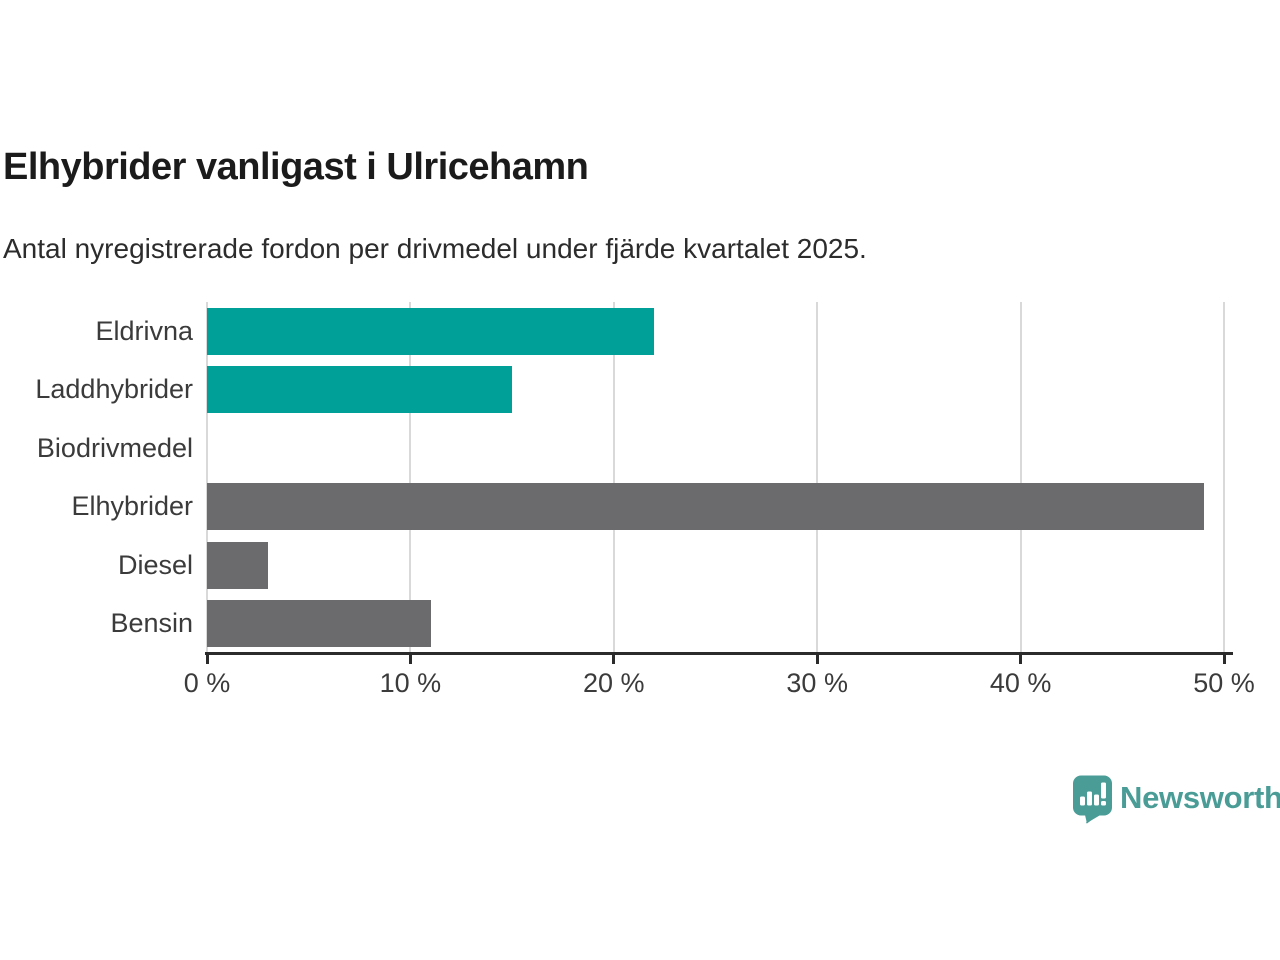 This screenshot has height=960, width=1280. Describe the element at coordinates (132, 506) in the screenshot. I see `category-label-elhybrider: Elhybrider` at that location.